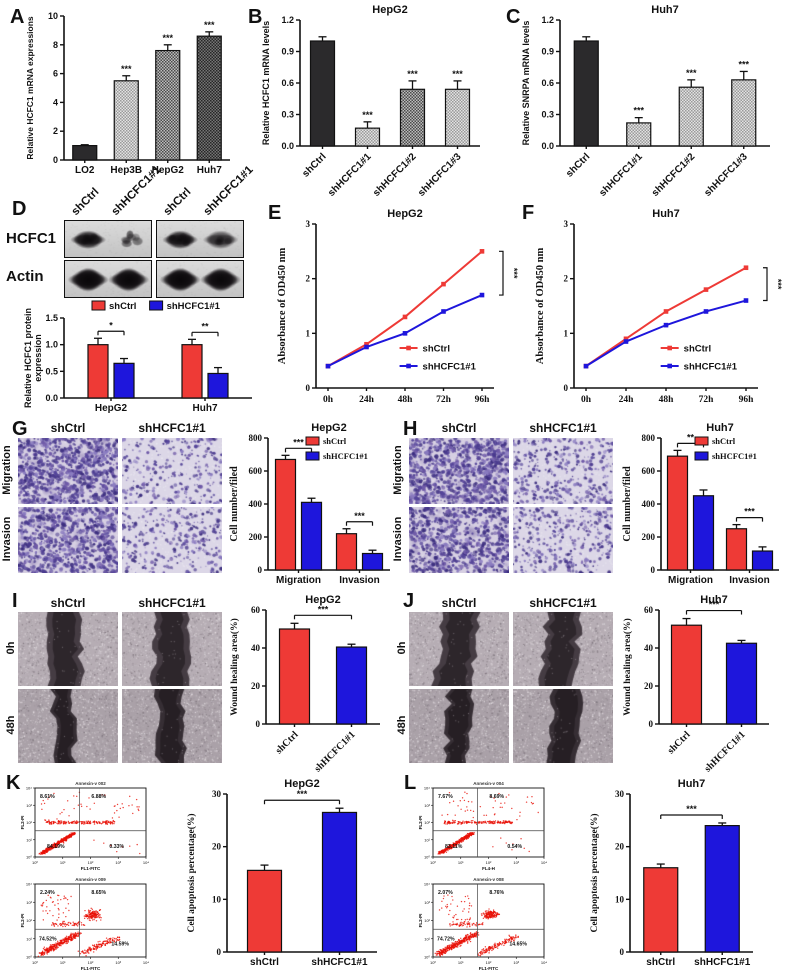 This screenshot has width=785, height=977. What do you see at coordinates (707, 400) in the screenshot?
I see `svg-text: 72h` at bounding box center [707, 400].